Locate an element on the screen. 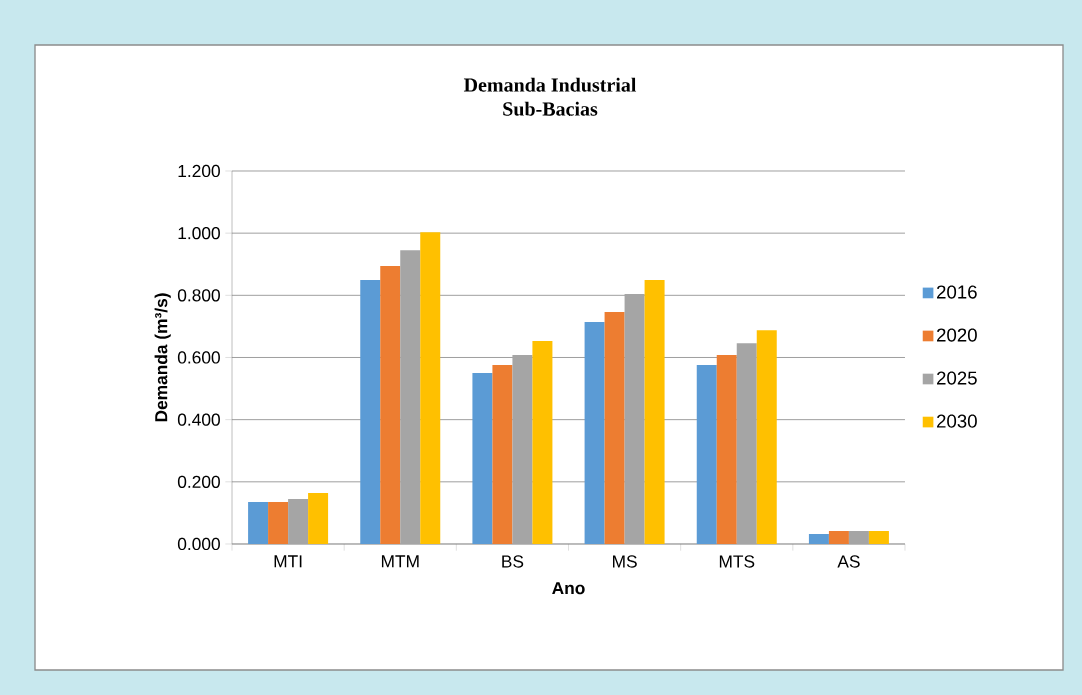 This screenshot has height=695, width=1082. y-tick-label: 0.200 is located at coordinates (198, 481).